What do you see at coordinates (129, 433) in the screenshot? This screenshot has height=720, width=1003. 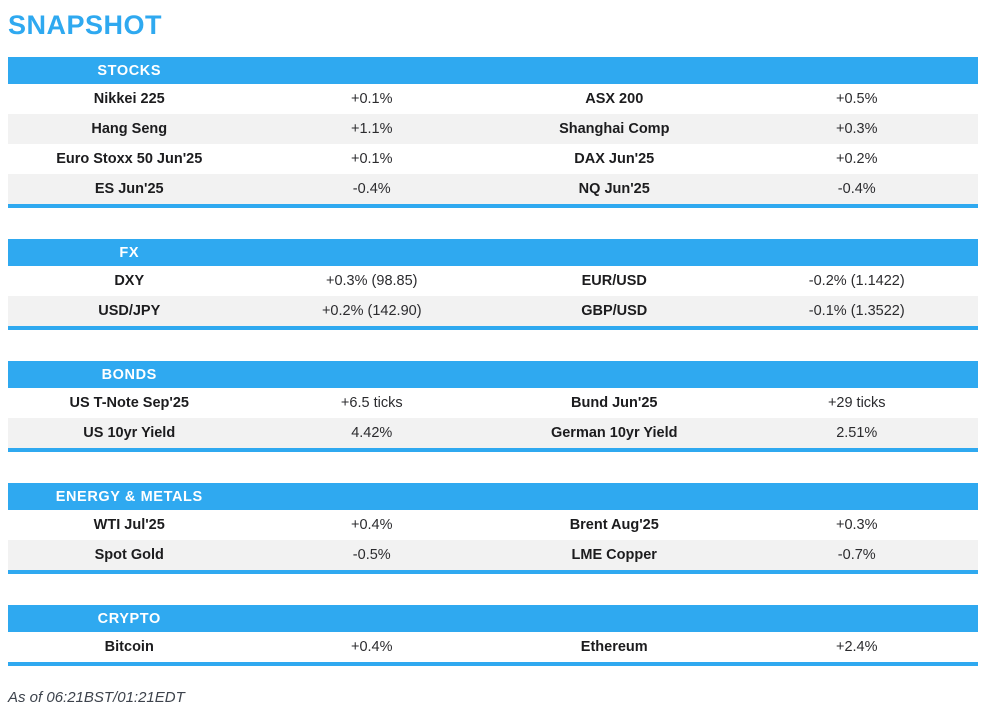 I see `instrument-name: US 10yr Yield` at bounding box center [129, 433].